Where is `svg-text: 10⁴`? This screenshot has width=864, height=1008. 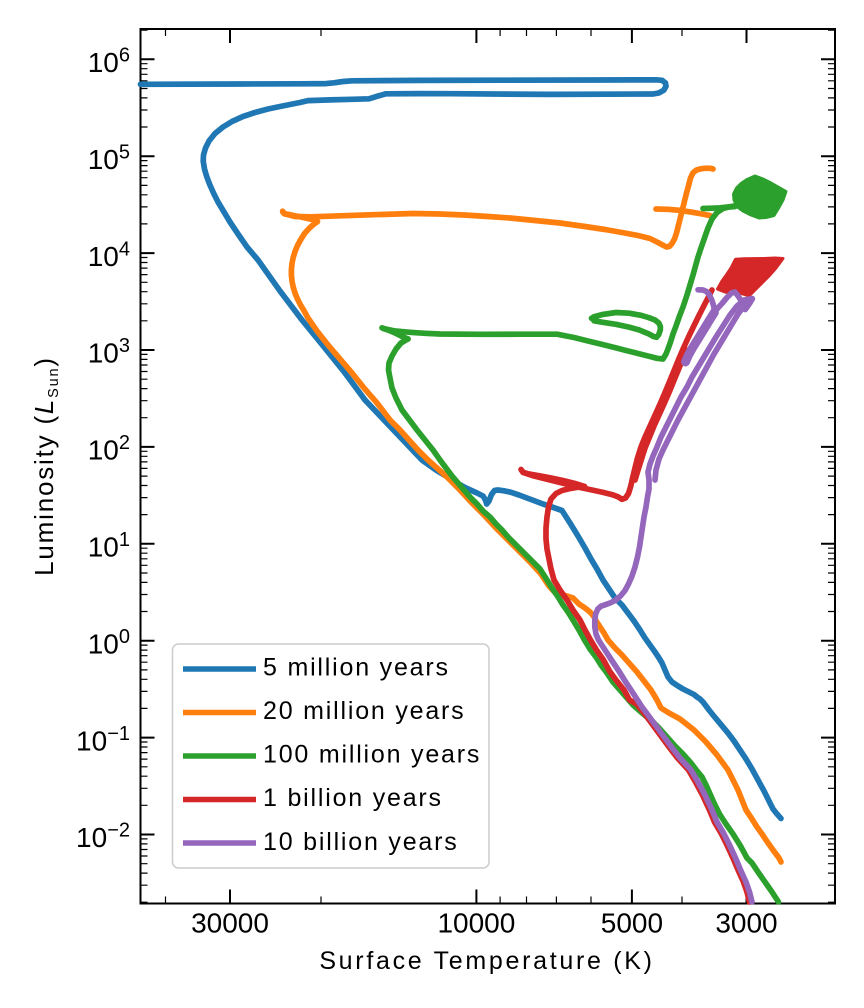 svg-text: 10⁴ is located at coordinates (109, 255).